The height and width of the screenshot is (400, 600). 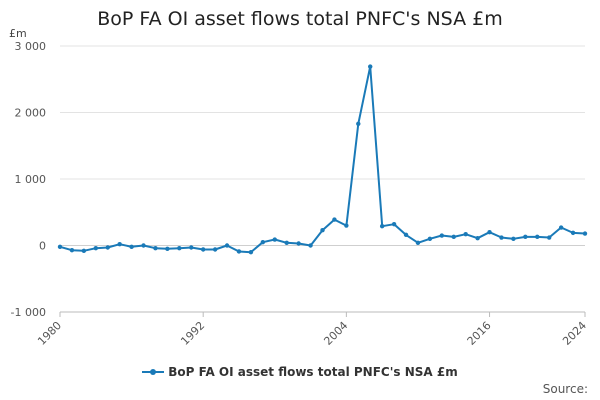 What do you see at coordinates (42, 246) in the screenshot?
I see `y-tick-label: 0` at bounding box center [42, 246].